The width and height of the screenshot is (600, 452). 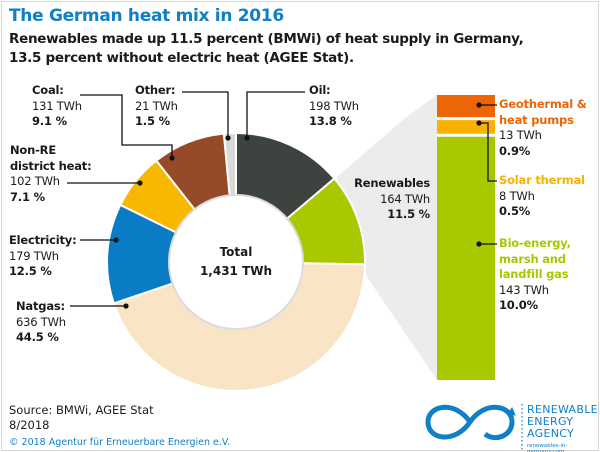 I want to click on logo-text: RENEWABLE ENERGY AGENCY, so click(x=562, y=421).